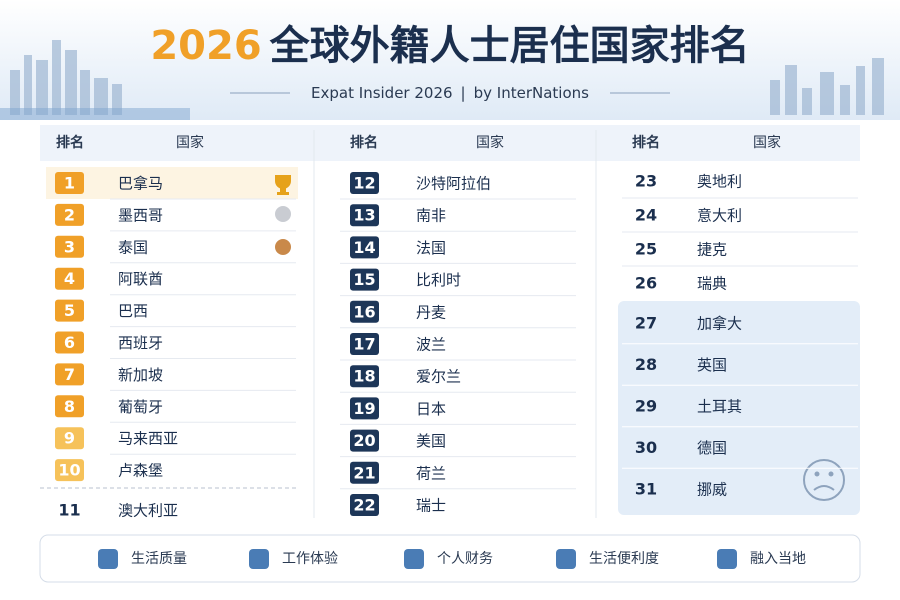 This screenshot has width=900, height=600. What do you see at coordinates (431, 216) in the screenshot?
I see `country: 南非` at bounding box center [431, 216].